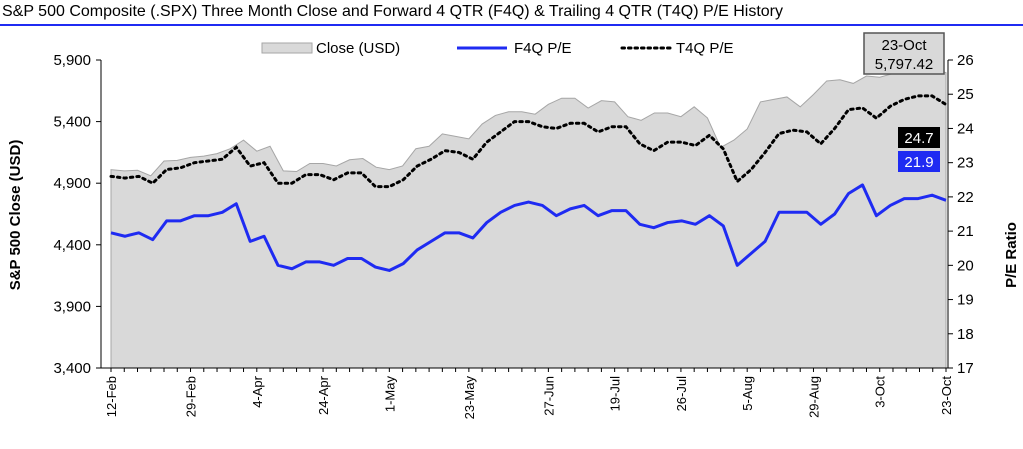 The width and height of the screenshot is (1023, 449). Describe the element at coordinates (965, 163) in the screenshot. I see `y2-tick-label: 23` at that location.